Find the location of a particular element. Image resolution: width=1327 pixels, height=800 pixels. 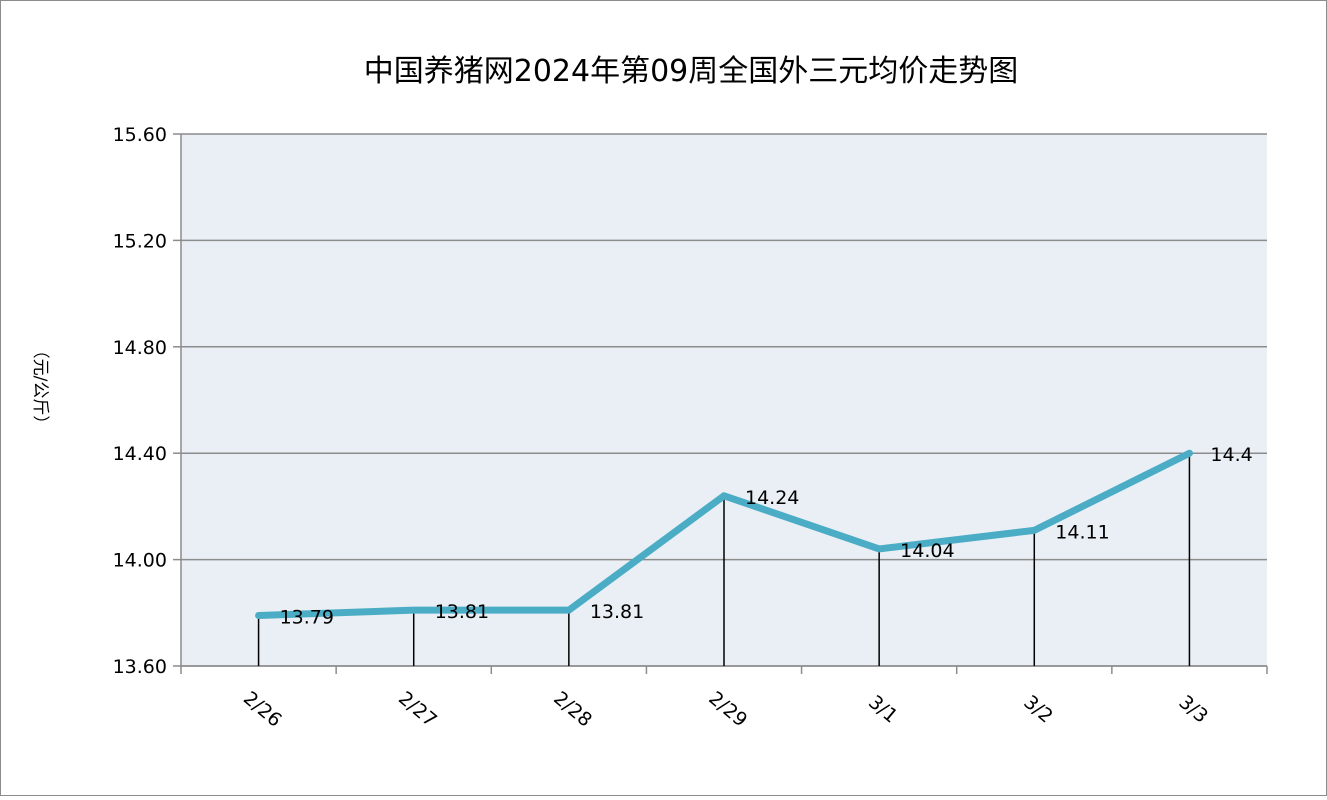

x-tick-label: 3/1 is located at coordinates (883, 709).